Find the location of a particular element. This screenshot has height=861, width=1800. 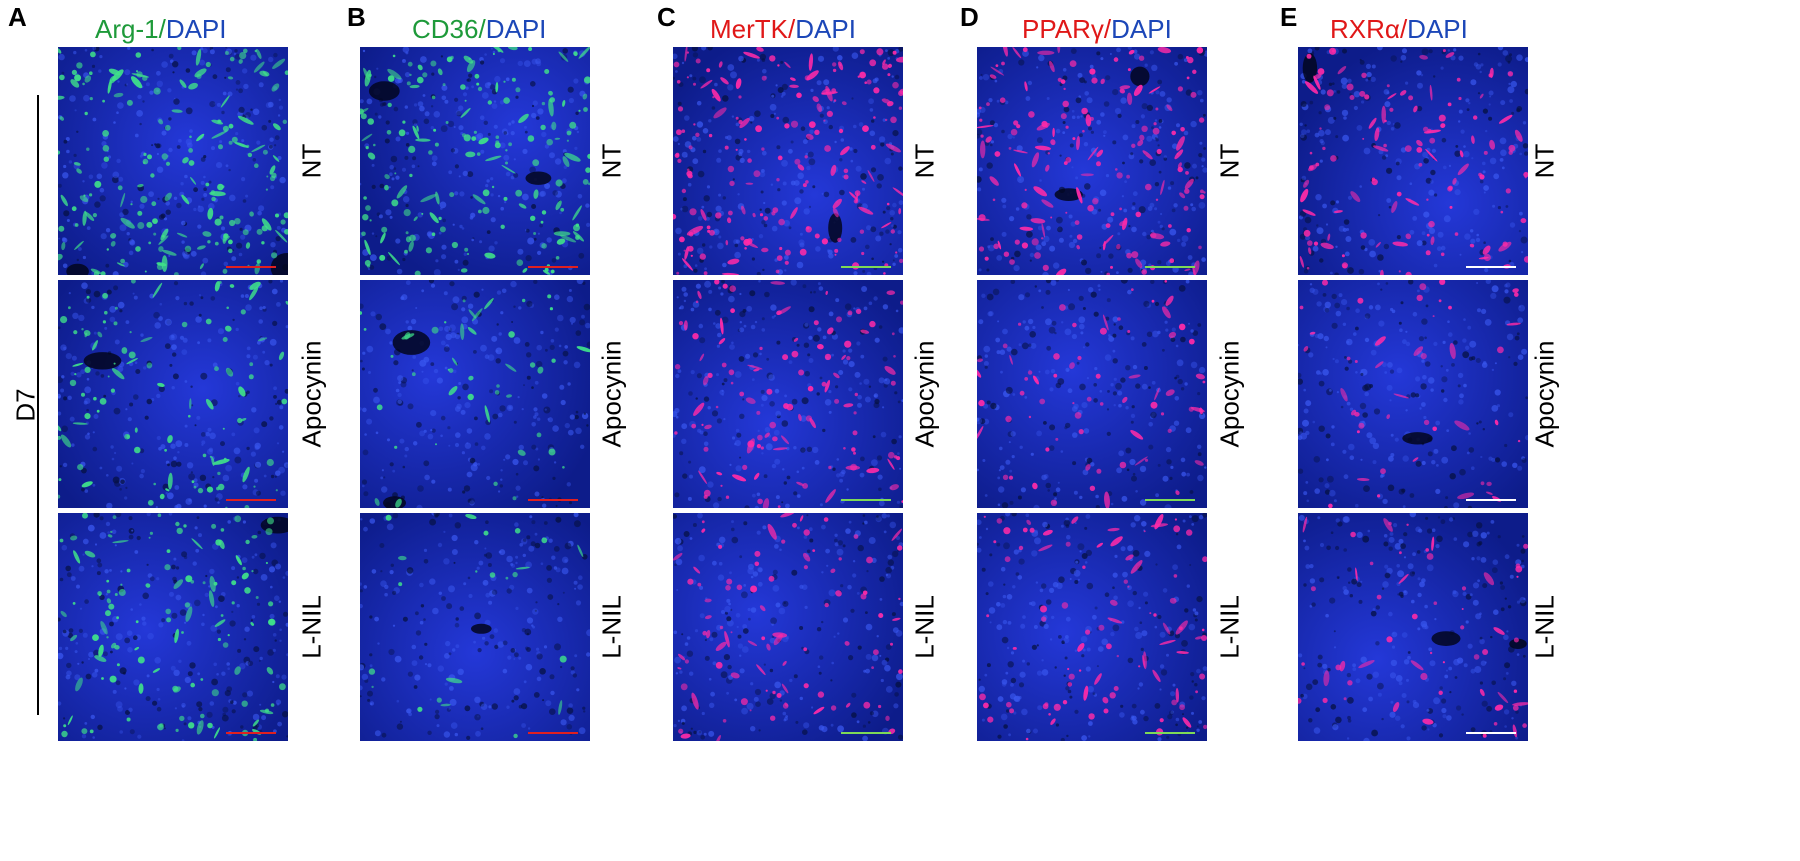

micrograph-c-nt is located at coordinates (788, 161).